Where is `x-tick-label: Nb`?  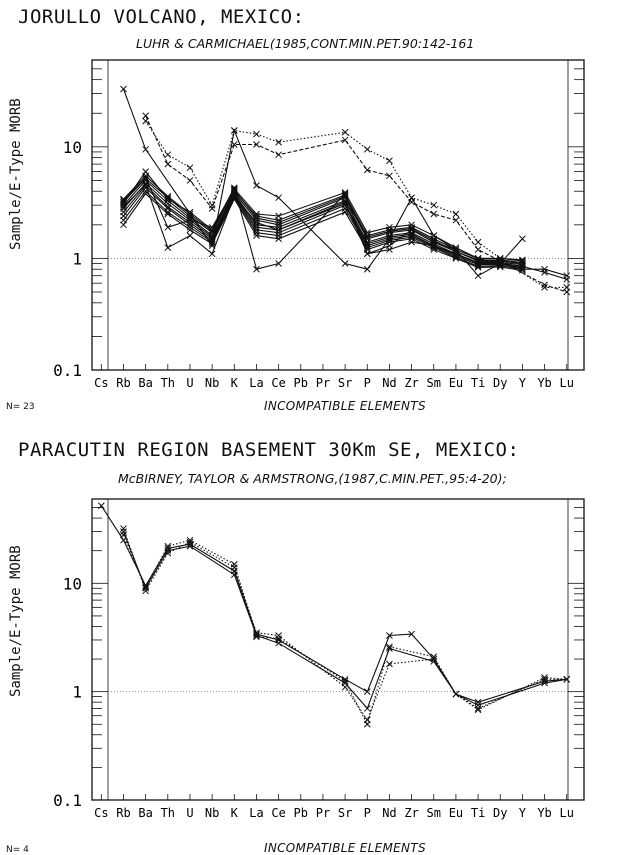
x-tick-label: Nb is located at coordinates (212, 813).